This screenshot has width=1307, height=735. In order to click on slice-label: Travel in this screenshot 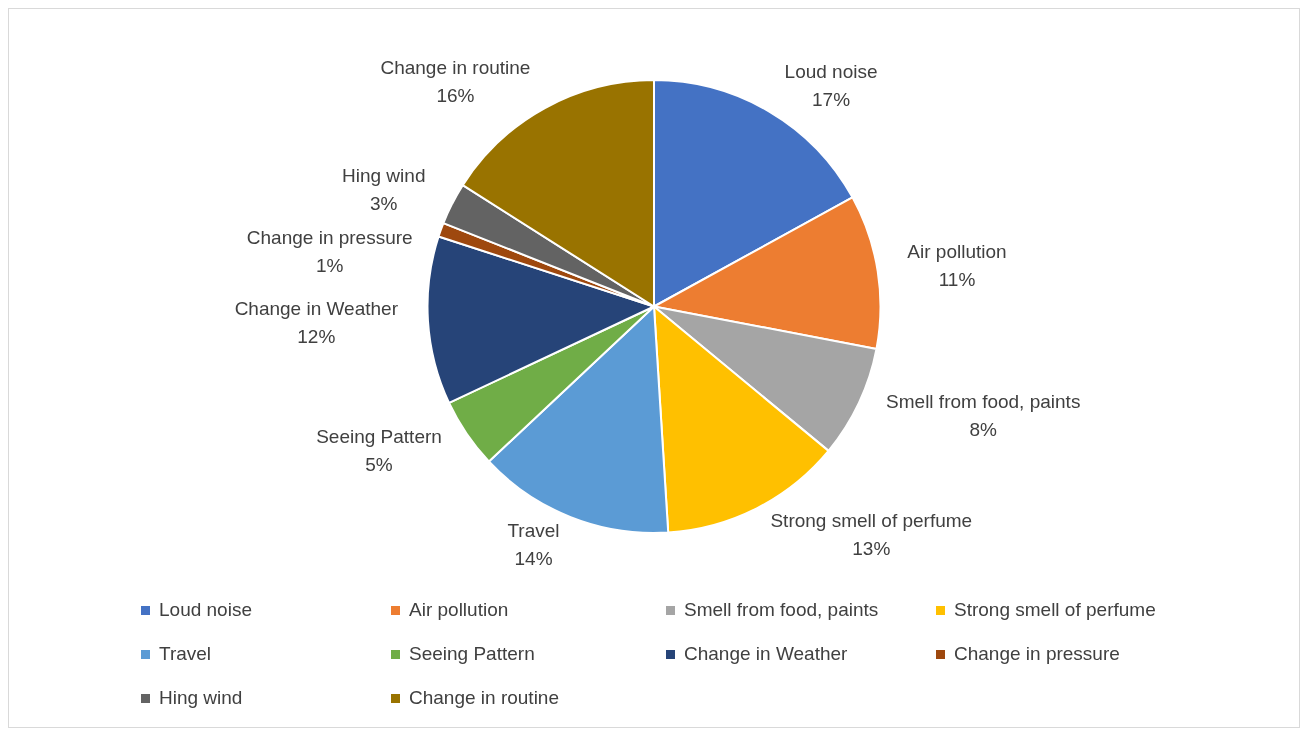, I will do `click(533, 531)`.